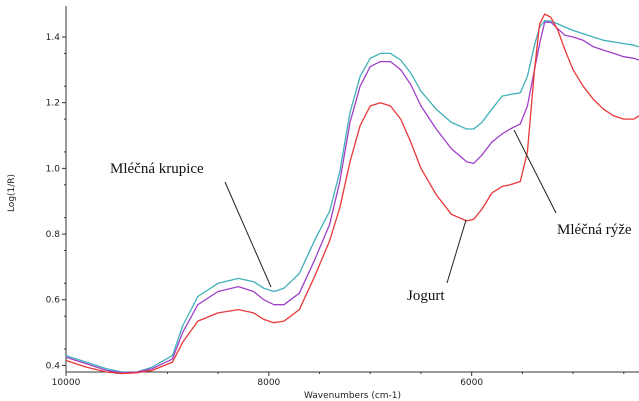 This screenshot has height=401, width=639. What do you see at coordinates (352, 396) in the screenshot?
I see `x-axis-title: Wavenumbers (cm-1)` at bounding box center [352, 396].